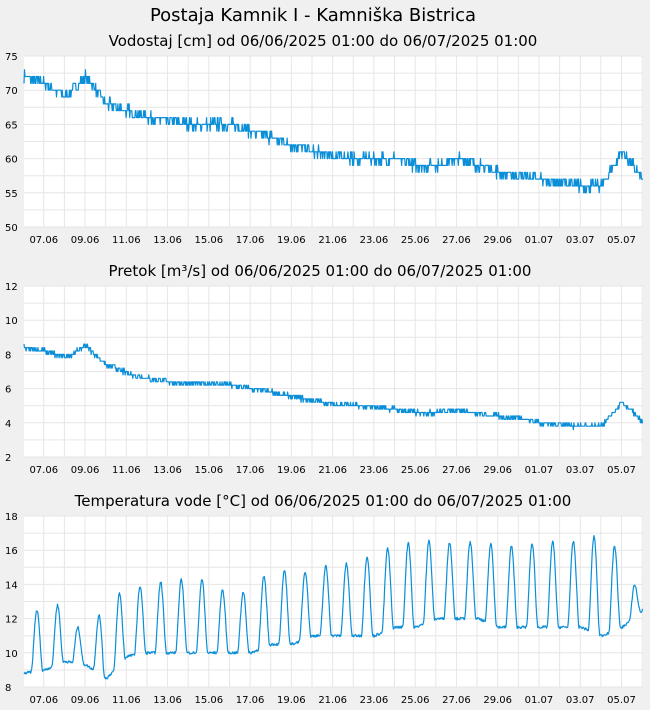  What do you see at coordinates (11, 194) in the screenshot?
I see `y-tick-label: 55` at bounding box center [11, 194].